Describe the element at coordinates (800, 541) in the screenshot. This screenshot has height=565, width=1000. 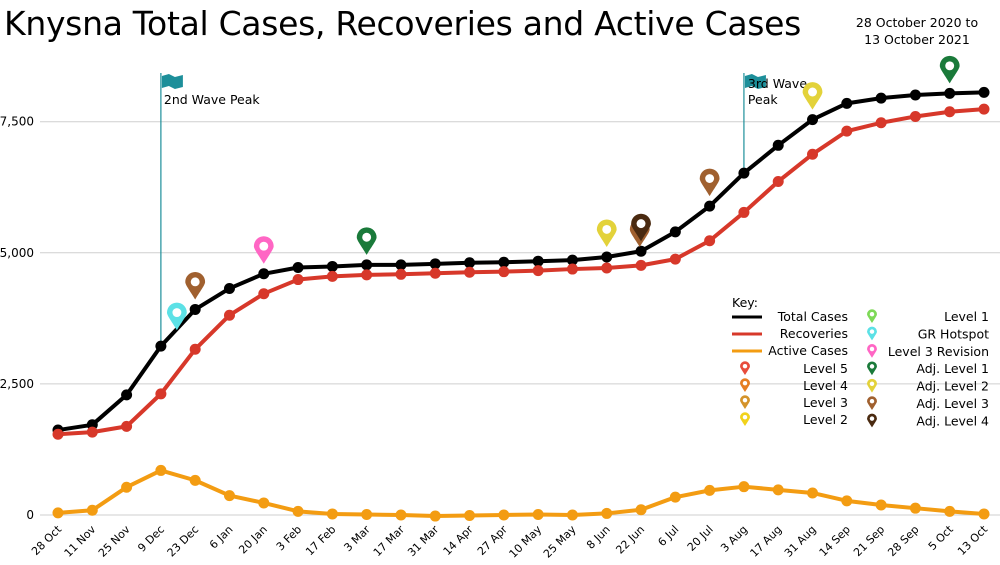
I see `x-tick-label: 31 Aug` at that location.